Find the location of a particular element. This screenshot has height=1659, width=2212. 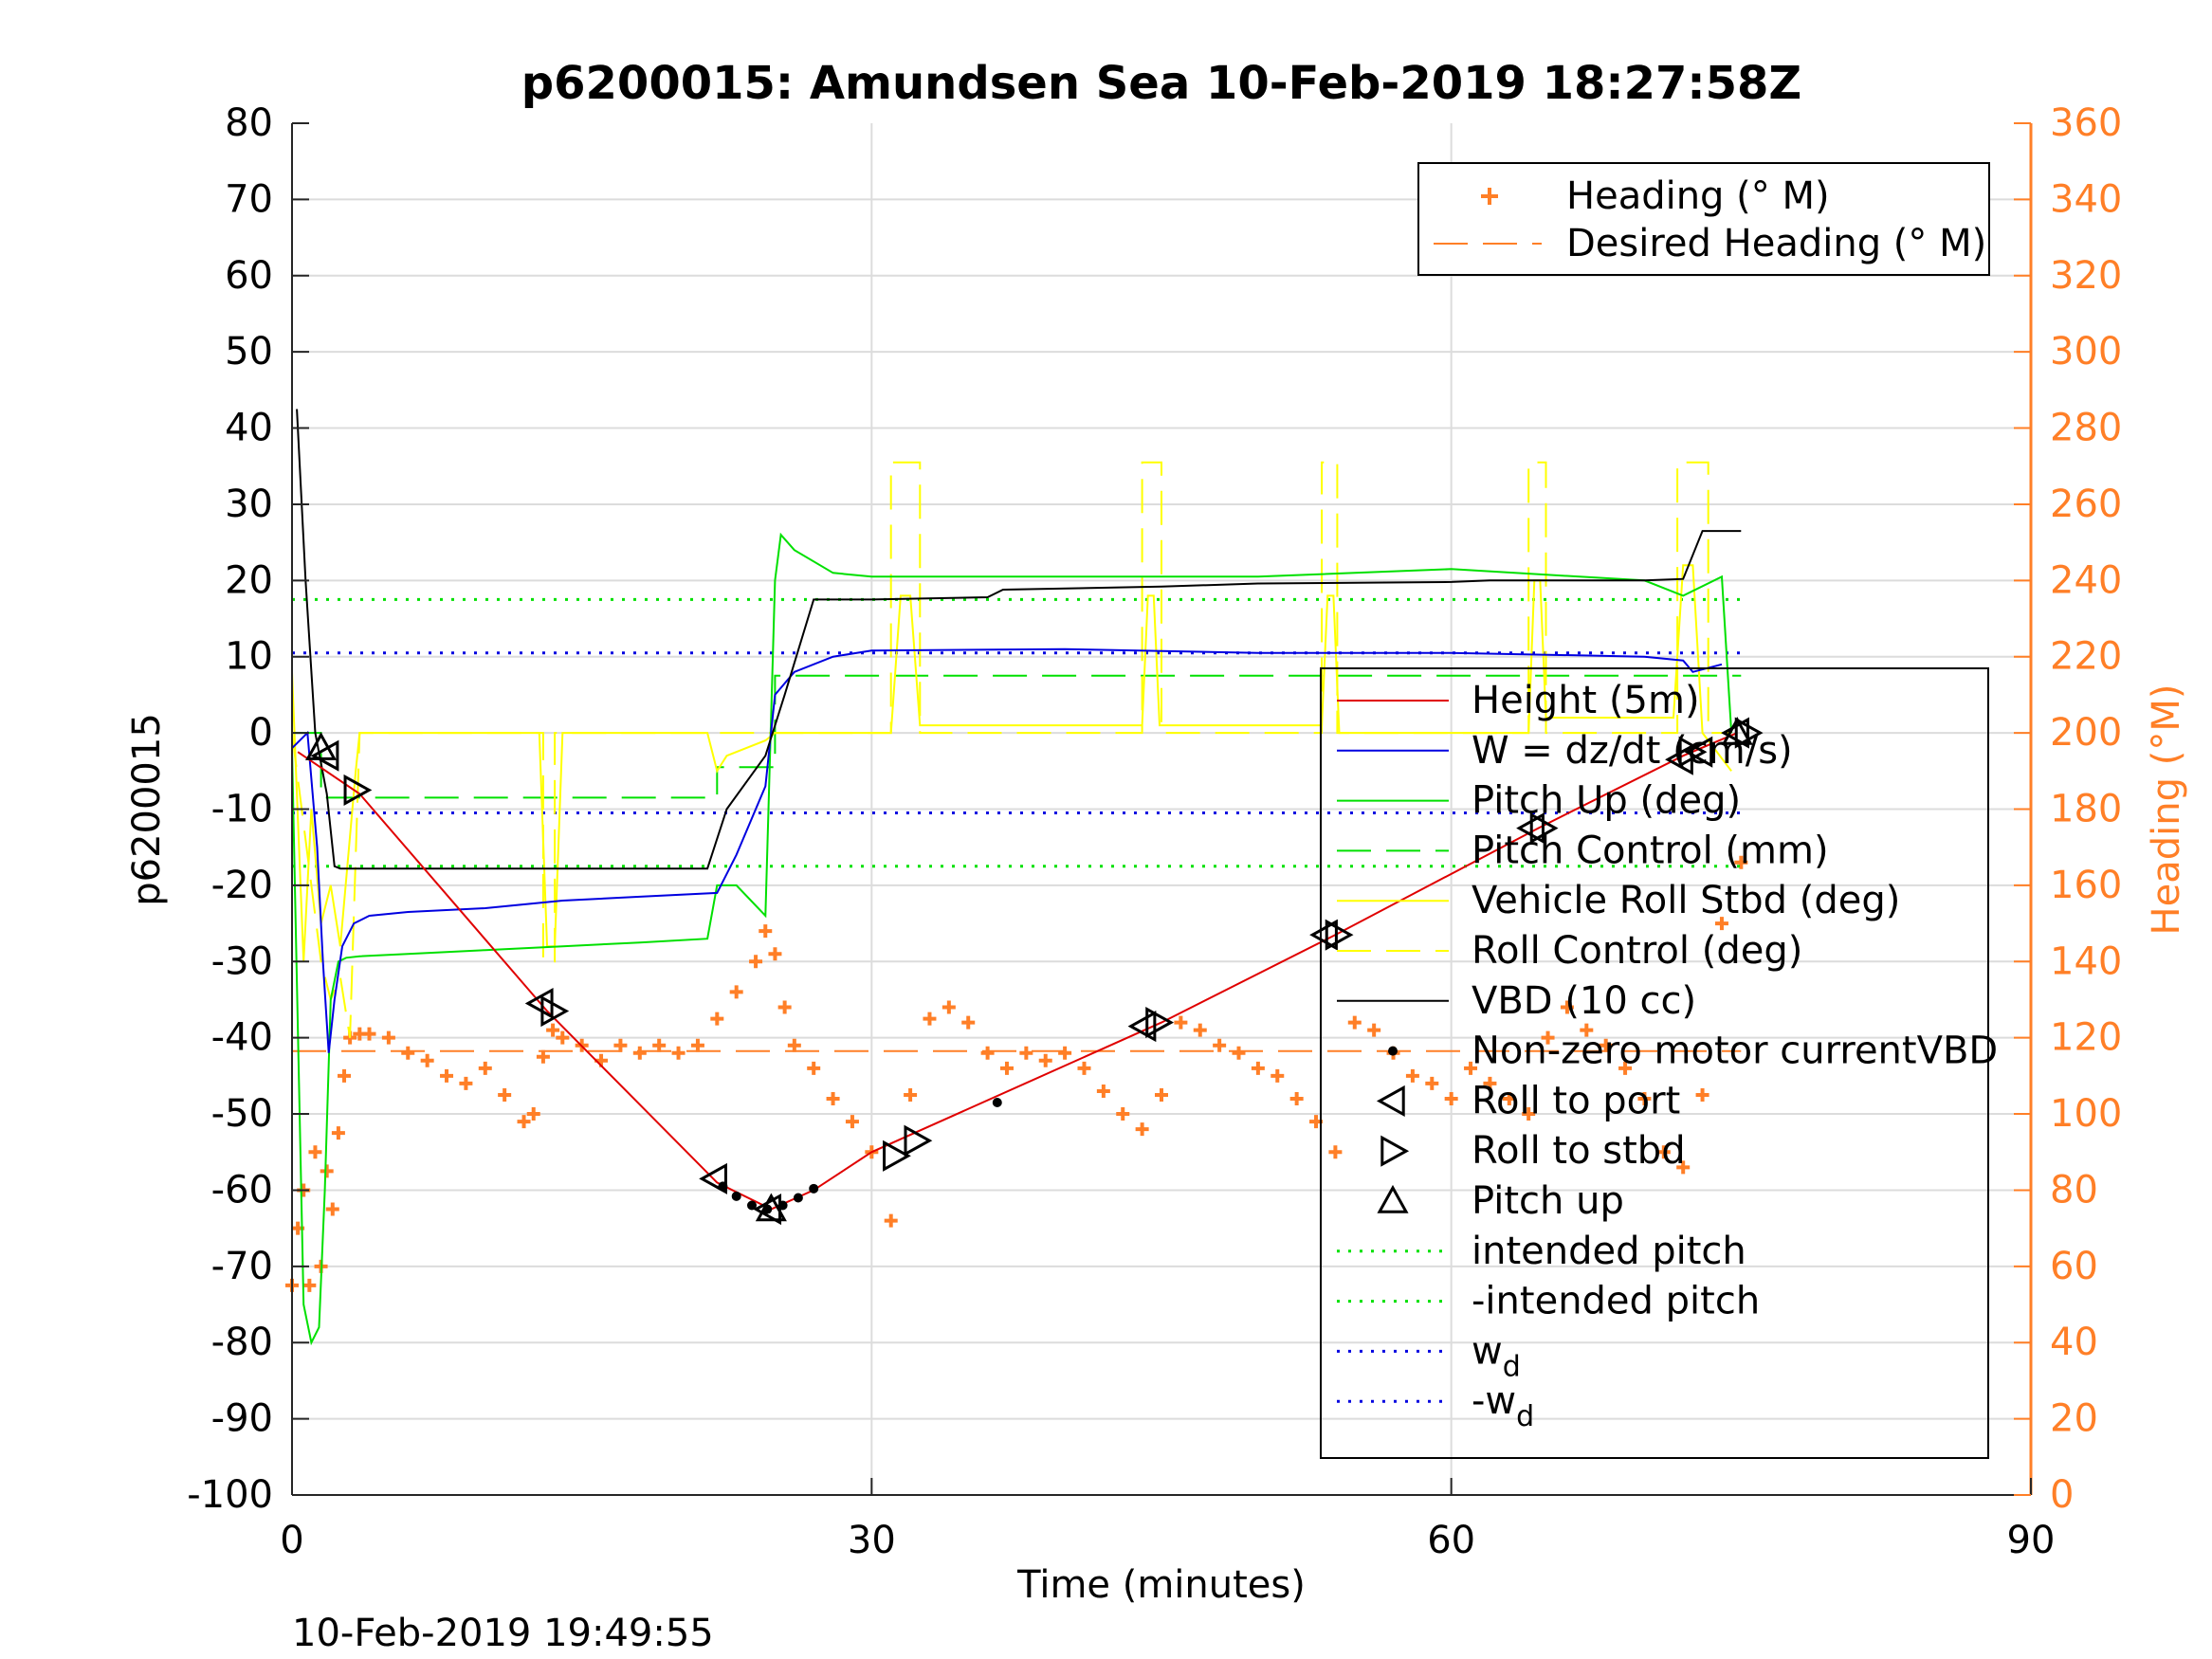

x-tick-label: 30 is located at coordinates (872, 1540).